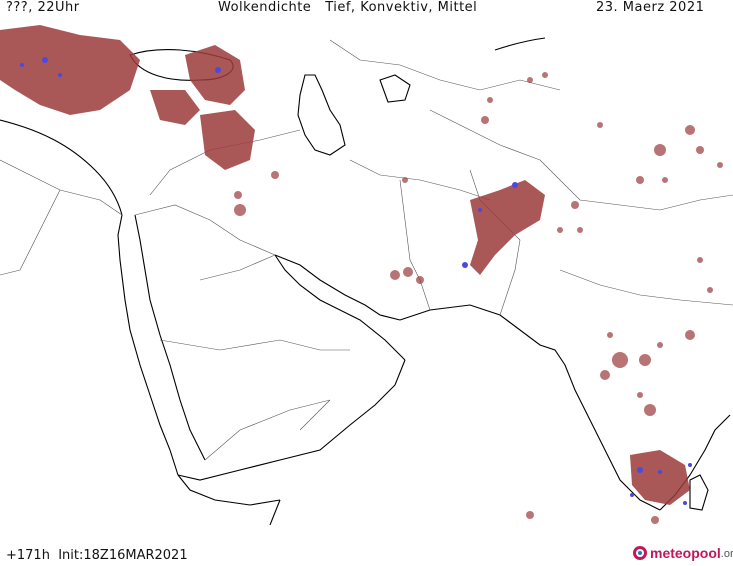  I want to click on balkhash-lake, so click(520, 44).